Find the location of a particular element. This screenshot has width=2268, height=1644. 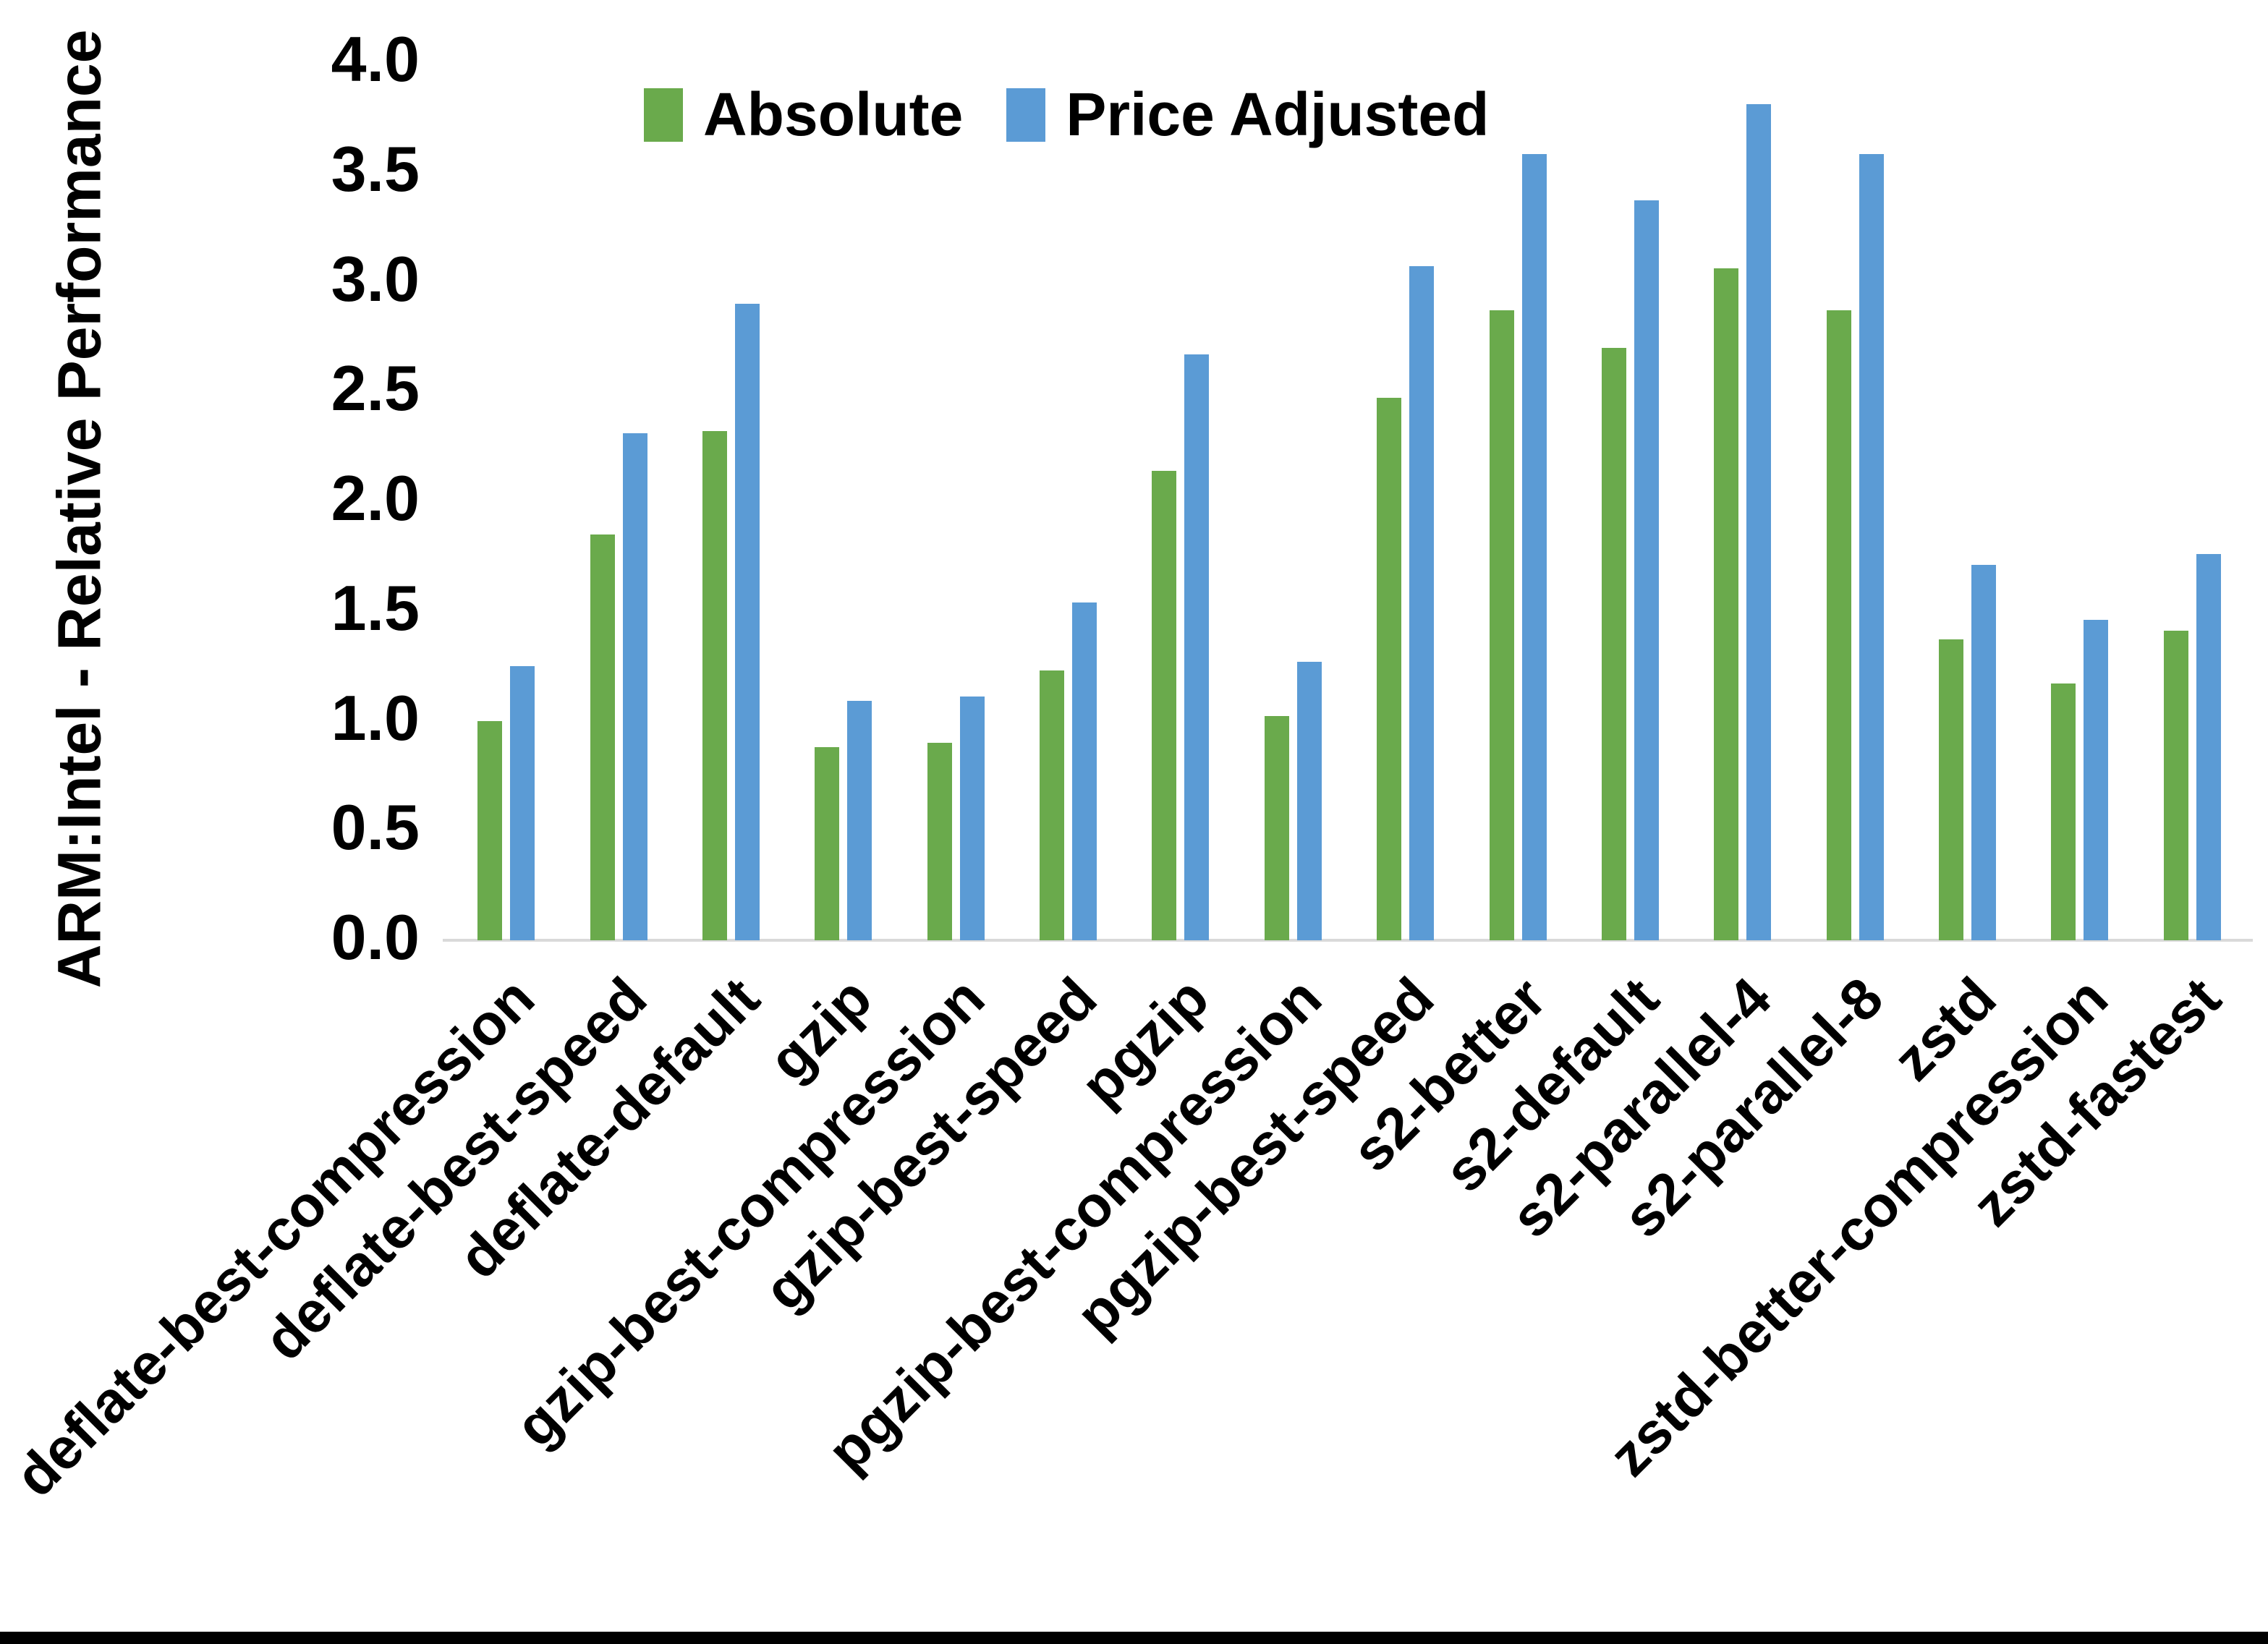

bar-absolute-pgzip-best-compression is located at coordinates (1276, 828).